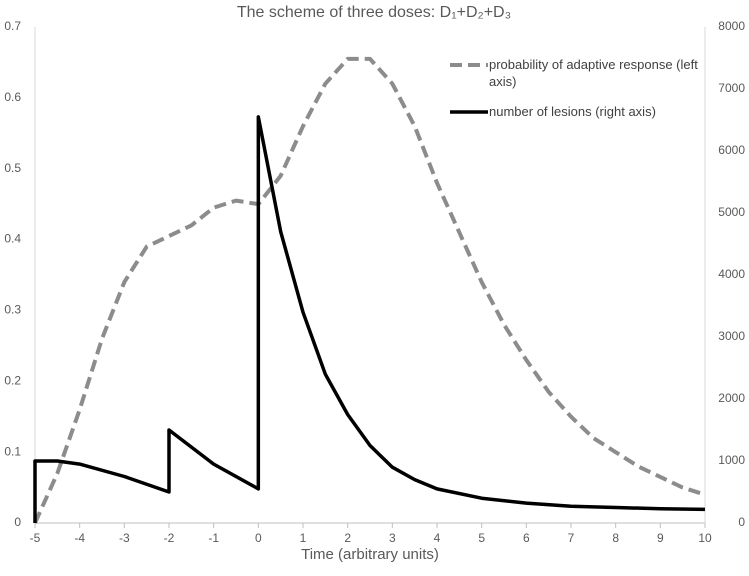 The image size is (749, 576). What do you see at coordinates (17, 522) in the screenshot?
I see `y-tick-label: 0` at bounding box center [17, 522].